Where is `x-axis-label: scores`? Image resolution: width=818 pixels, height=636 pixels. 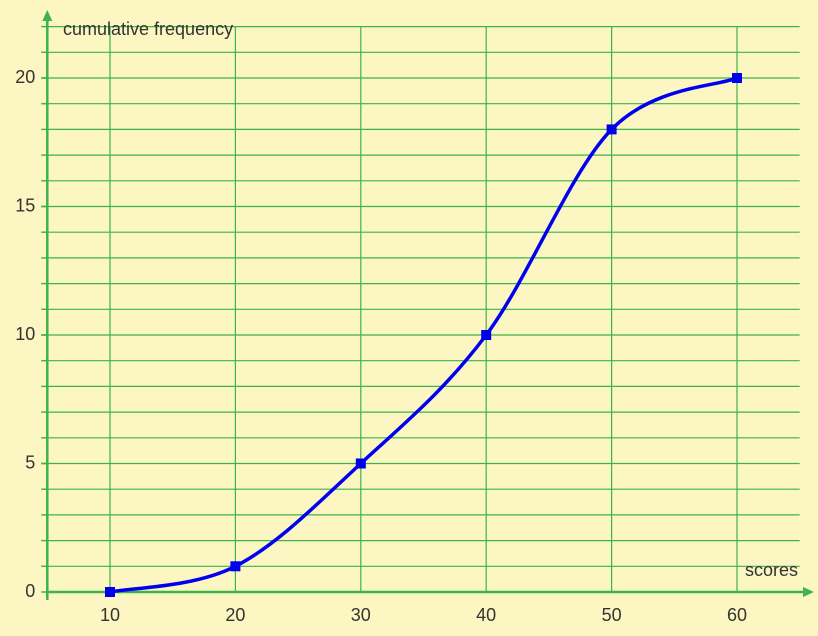 x-axis-label: scores is located at coordinates (771, 570).